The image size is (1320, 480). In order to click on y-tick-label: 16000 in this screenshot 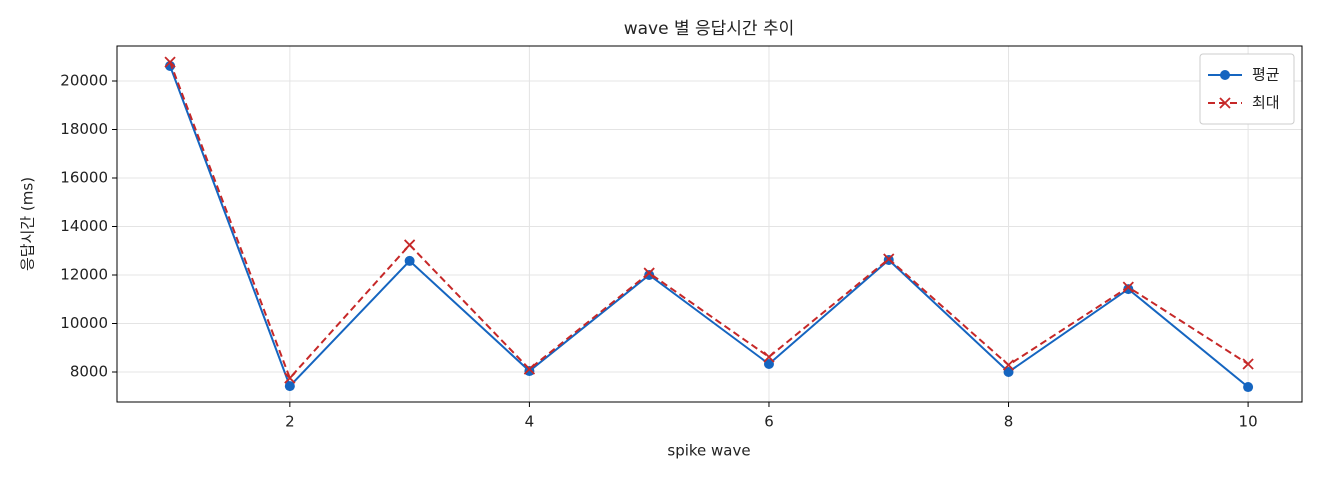, I will do `click(84, 177)`.